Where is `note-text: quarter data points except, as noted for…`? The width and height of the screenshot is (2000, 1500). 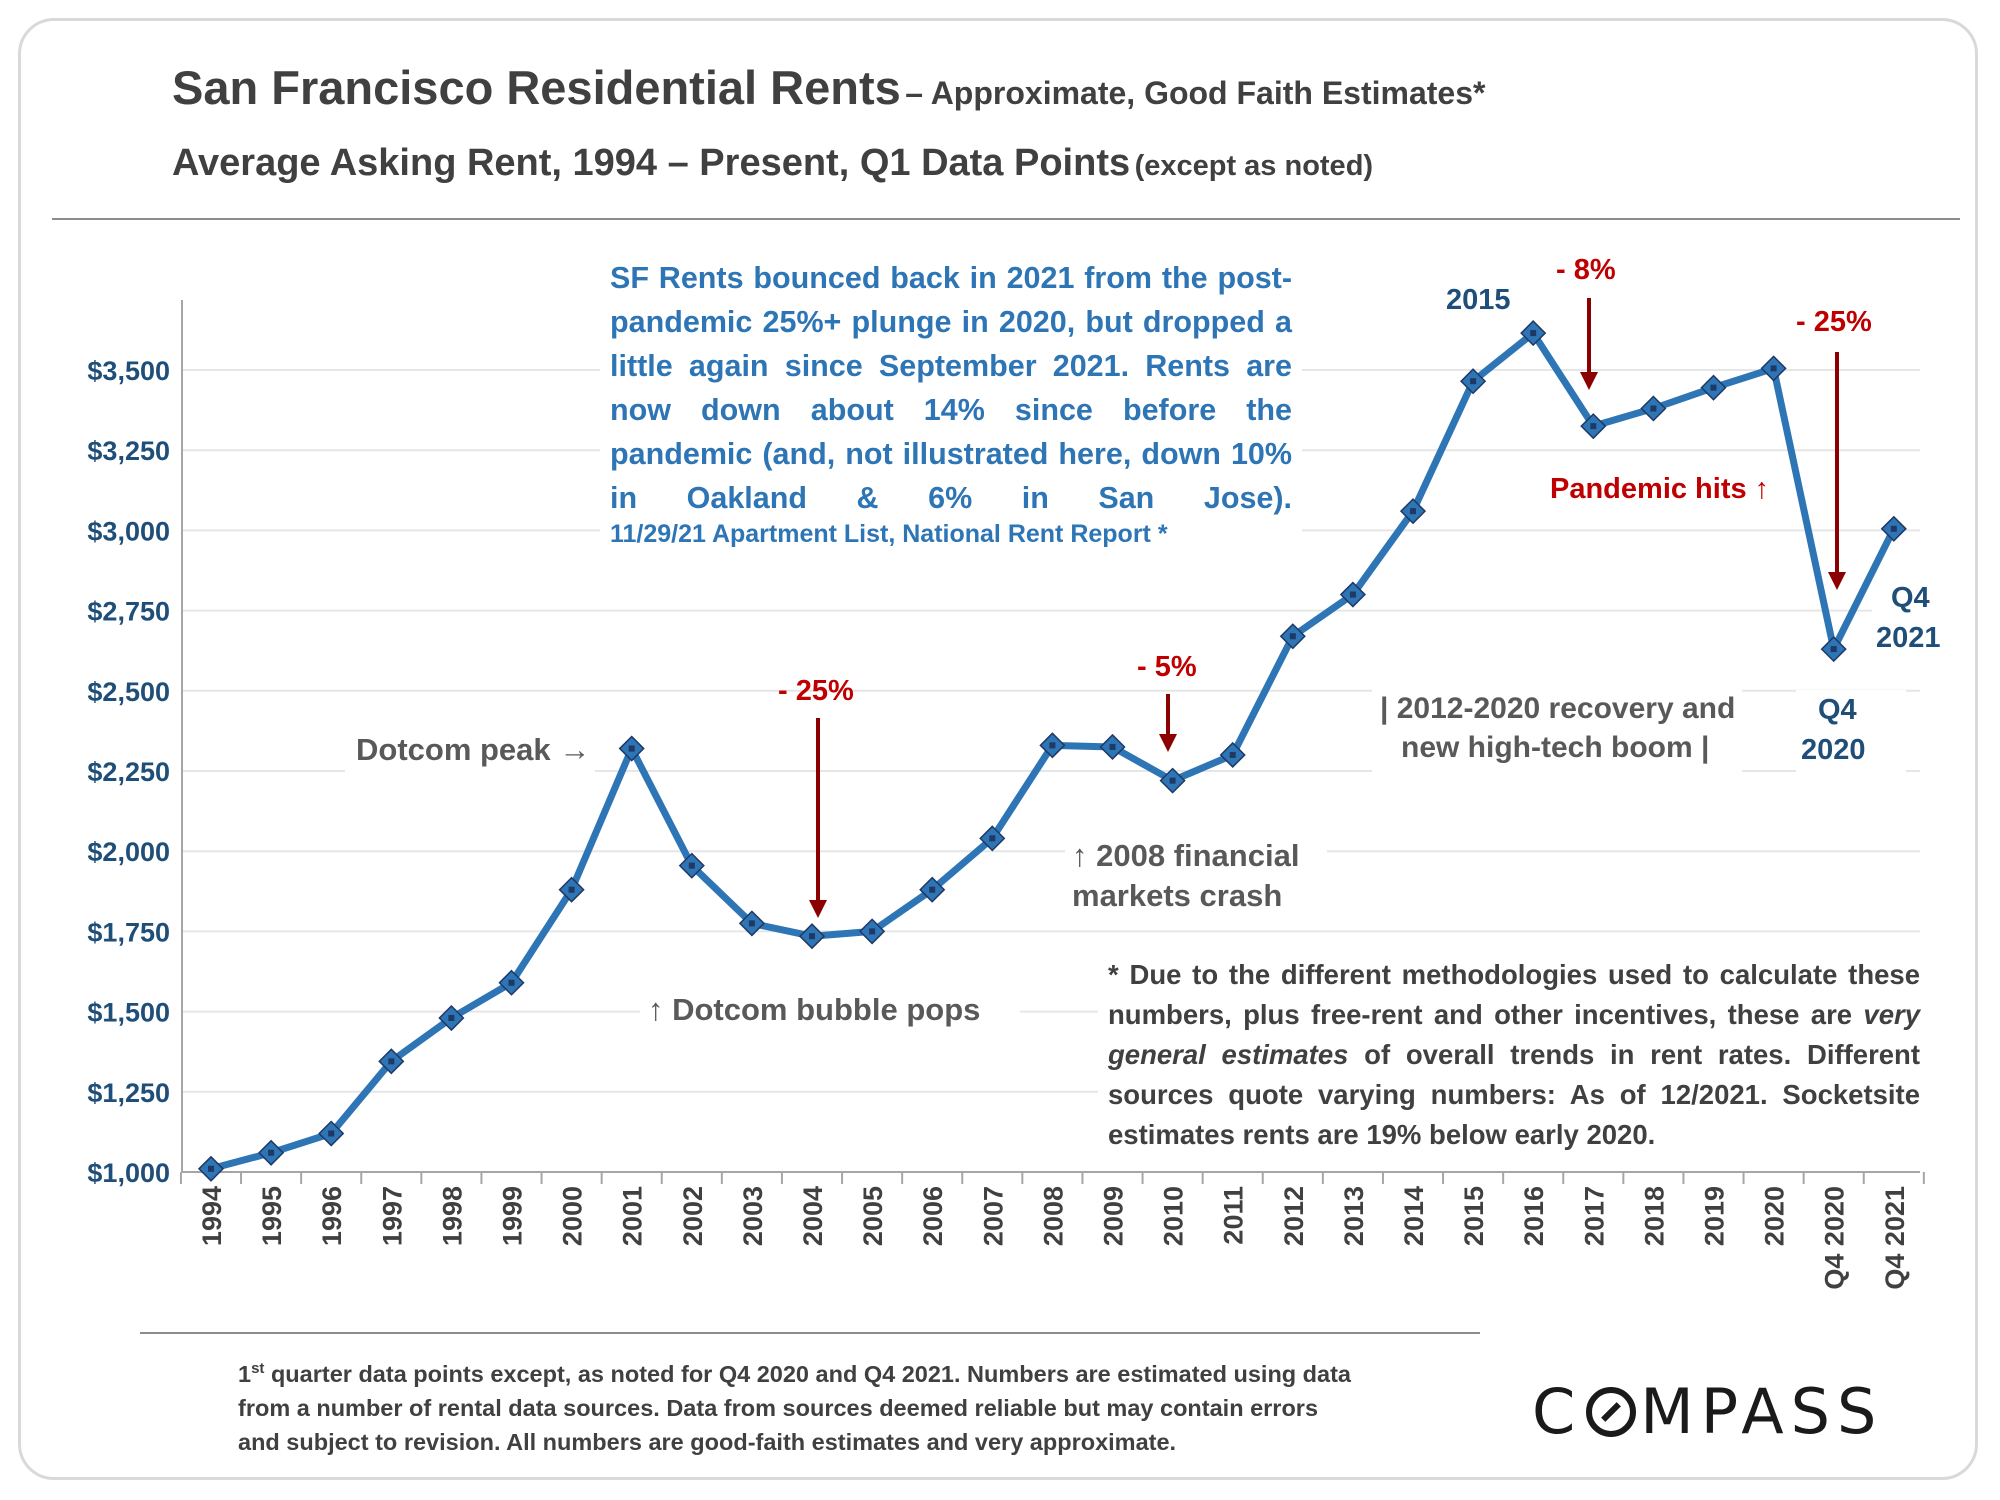
note-text: quarter data points except, as noted for… is located at coordinates (795, 1407).